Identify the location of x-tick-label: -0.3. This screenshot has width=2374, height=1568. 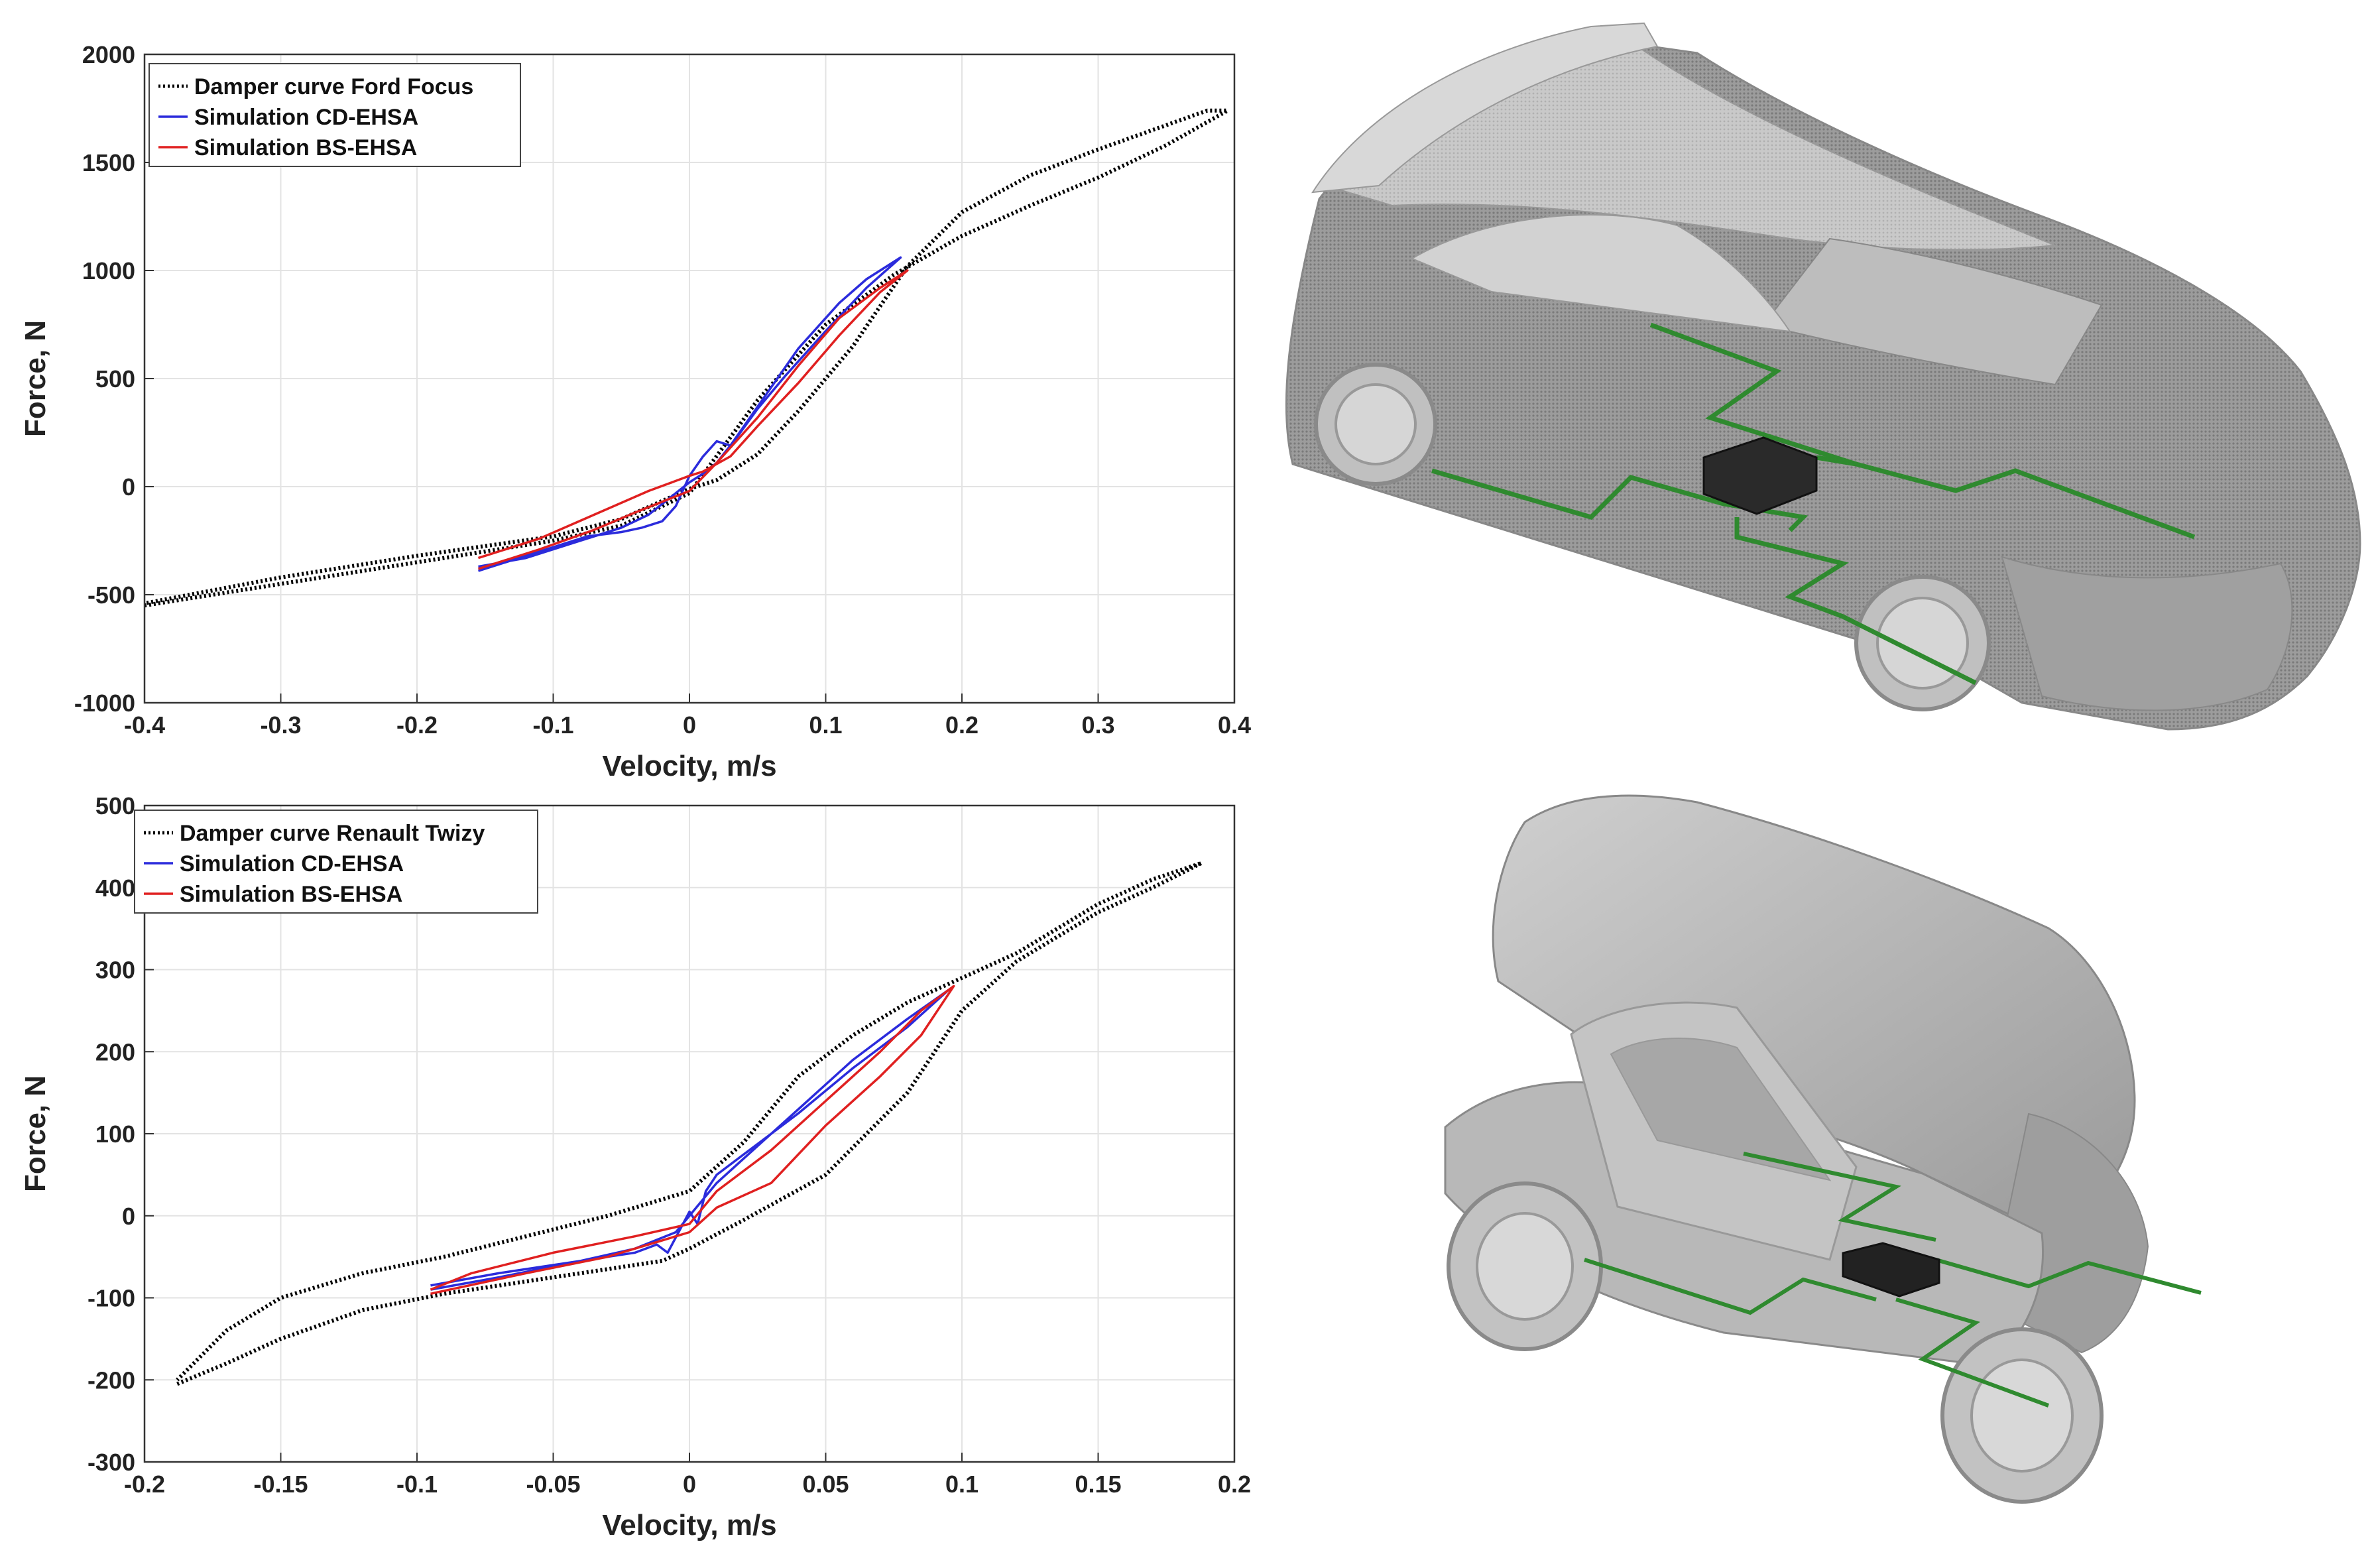
(280, 725).